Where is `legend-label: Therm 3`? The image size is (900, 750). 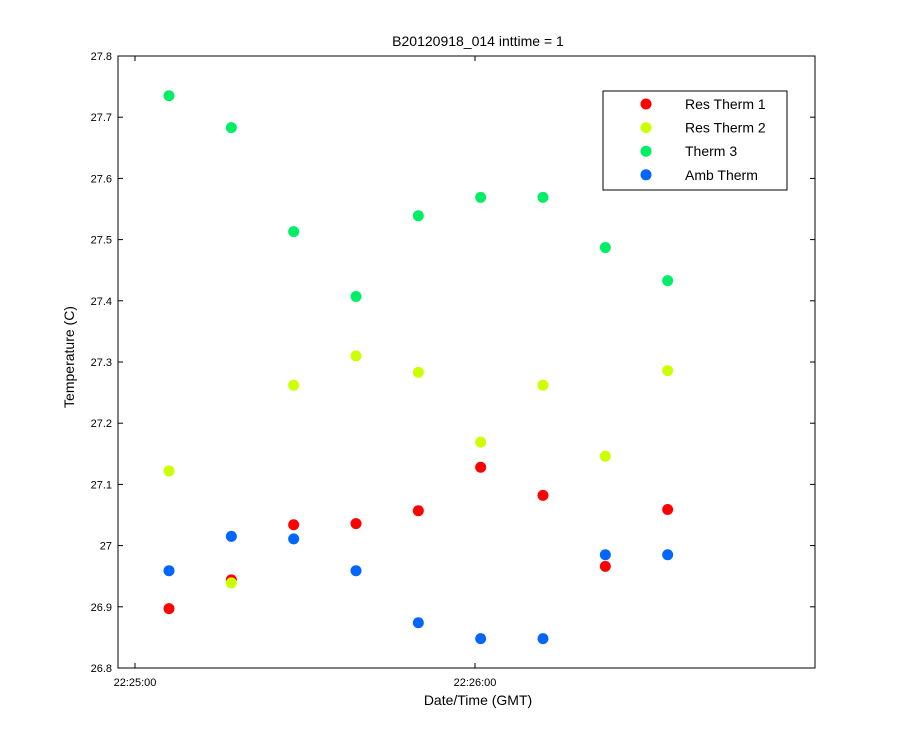 legend-label: Therm 3 is located at coordinates (711, 151).